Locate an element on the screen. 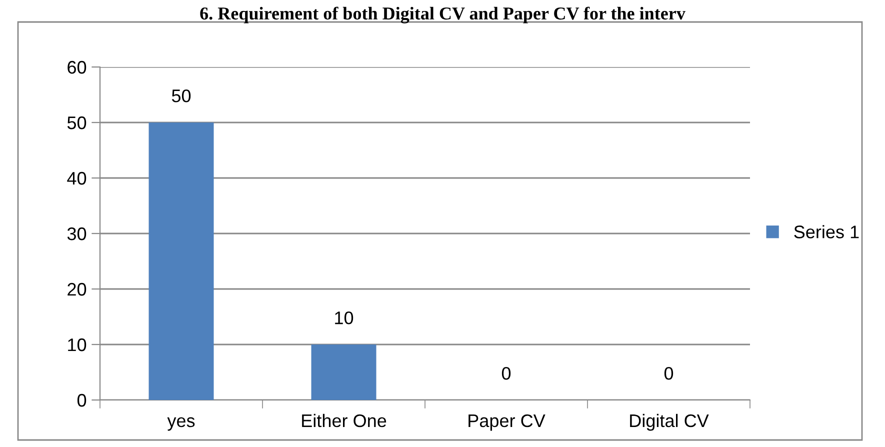 The image size is (885, 447). chart-title: 6. Requirement of both Digital CV and Paper CV for the interv is located at coordinates (443, 15).